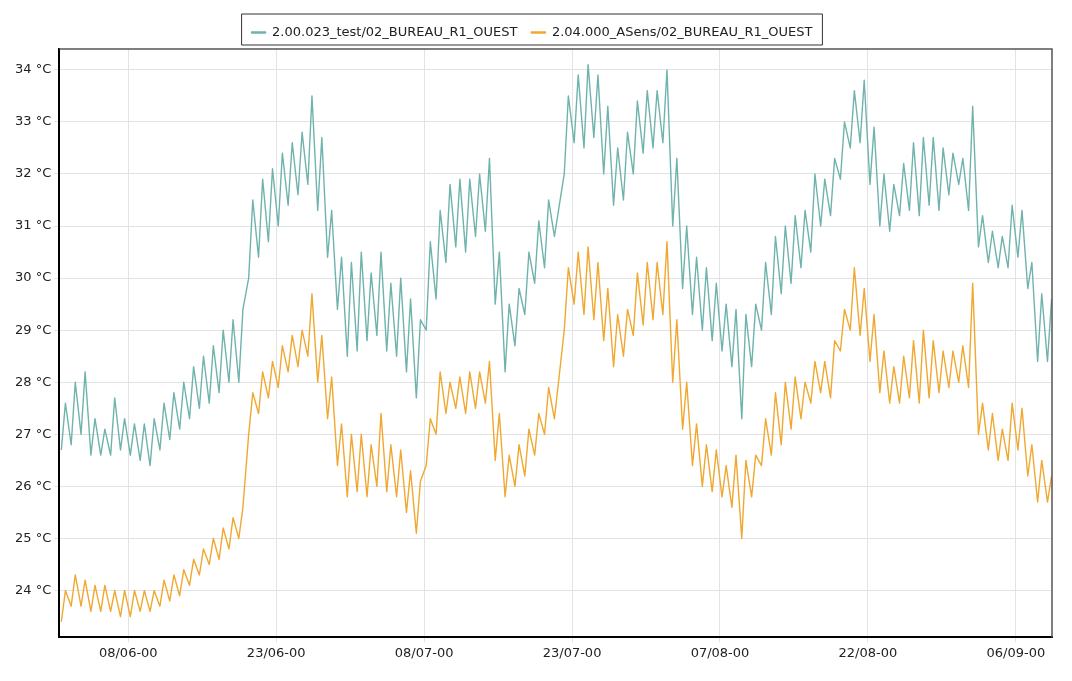 The image size is (1072, 681). Describe the element at coordinates (682, 31) in the screenshot. I see `legend-label: 2.04.000_ASens/02_BUREAU_R1_OUEST` at that location.